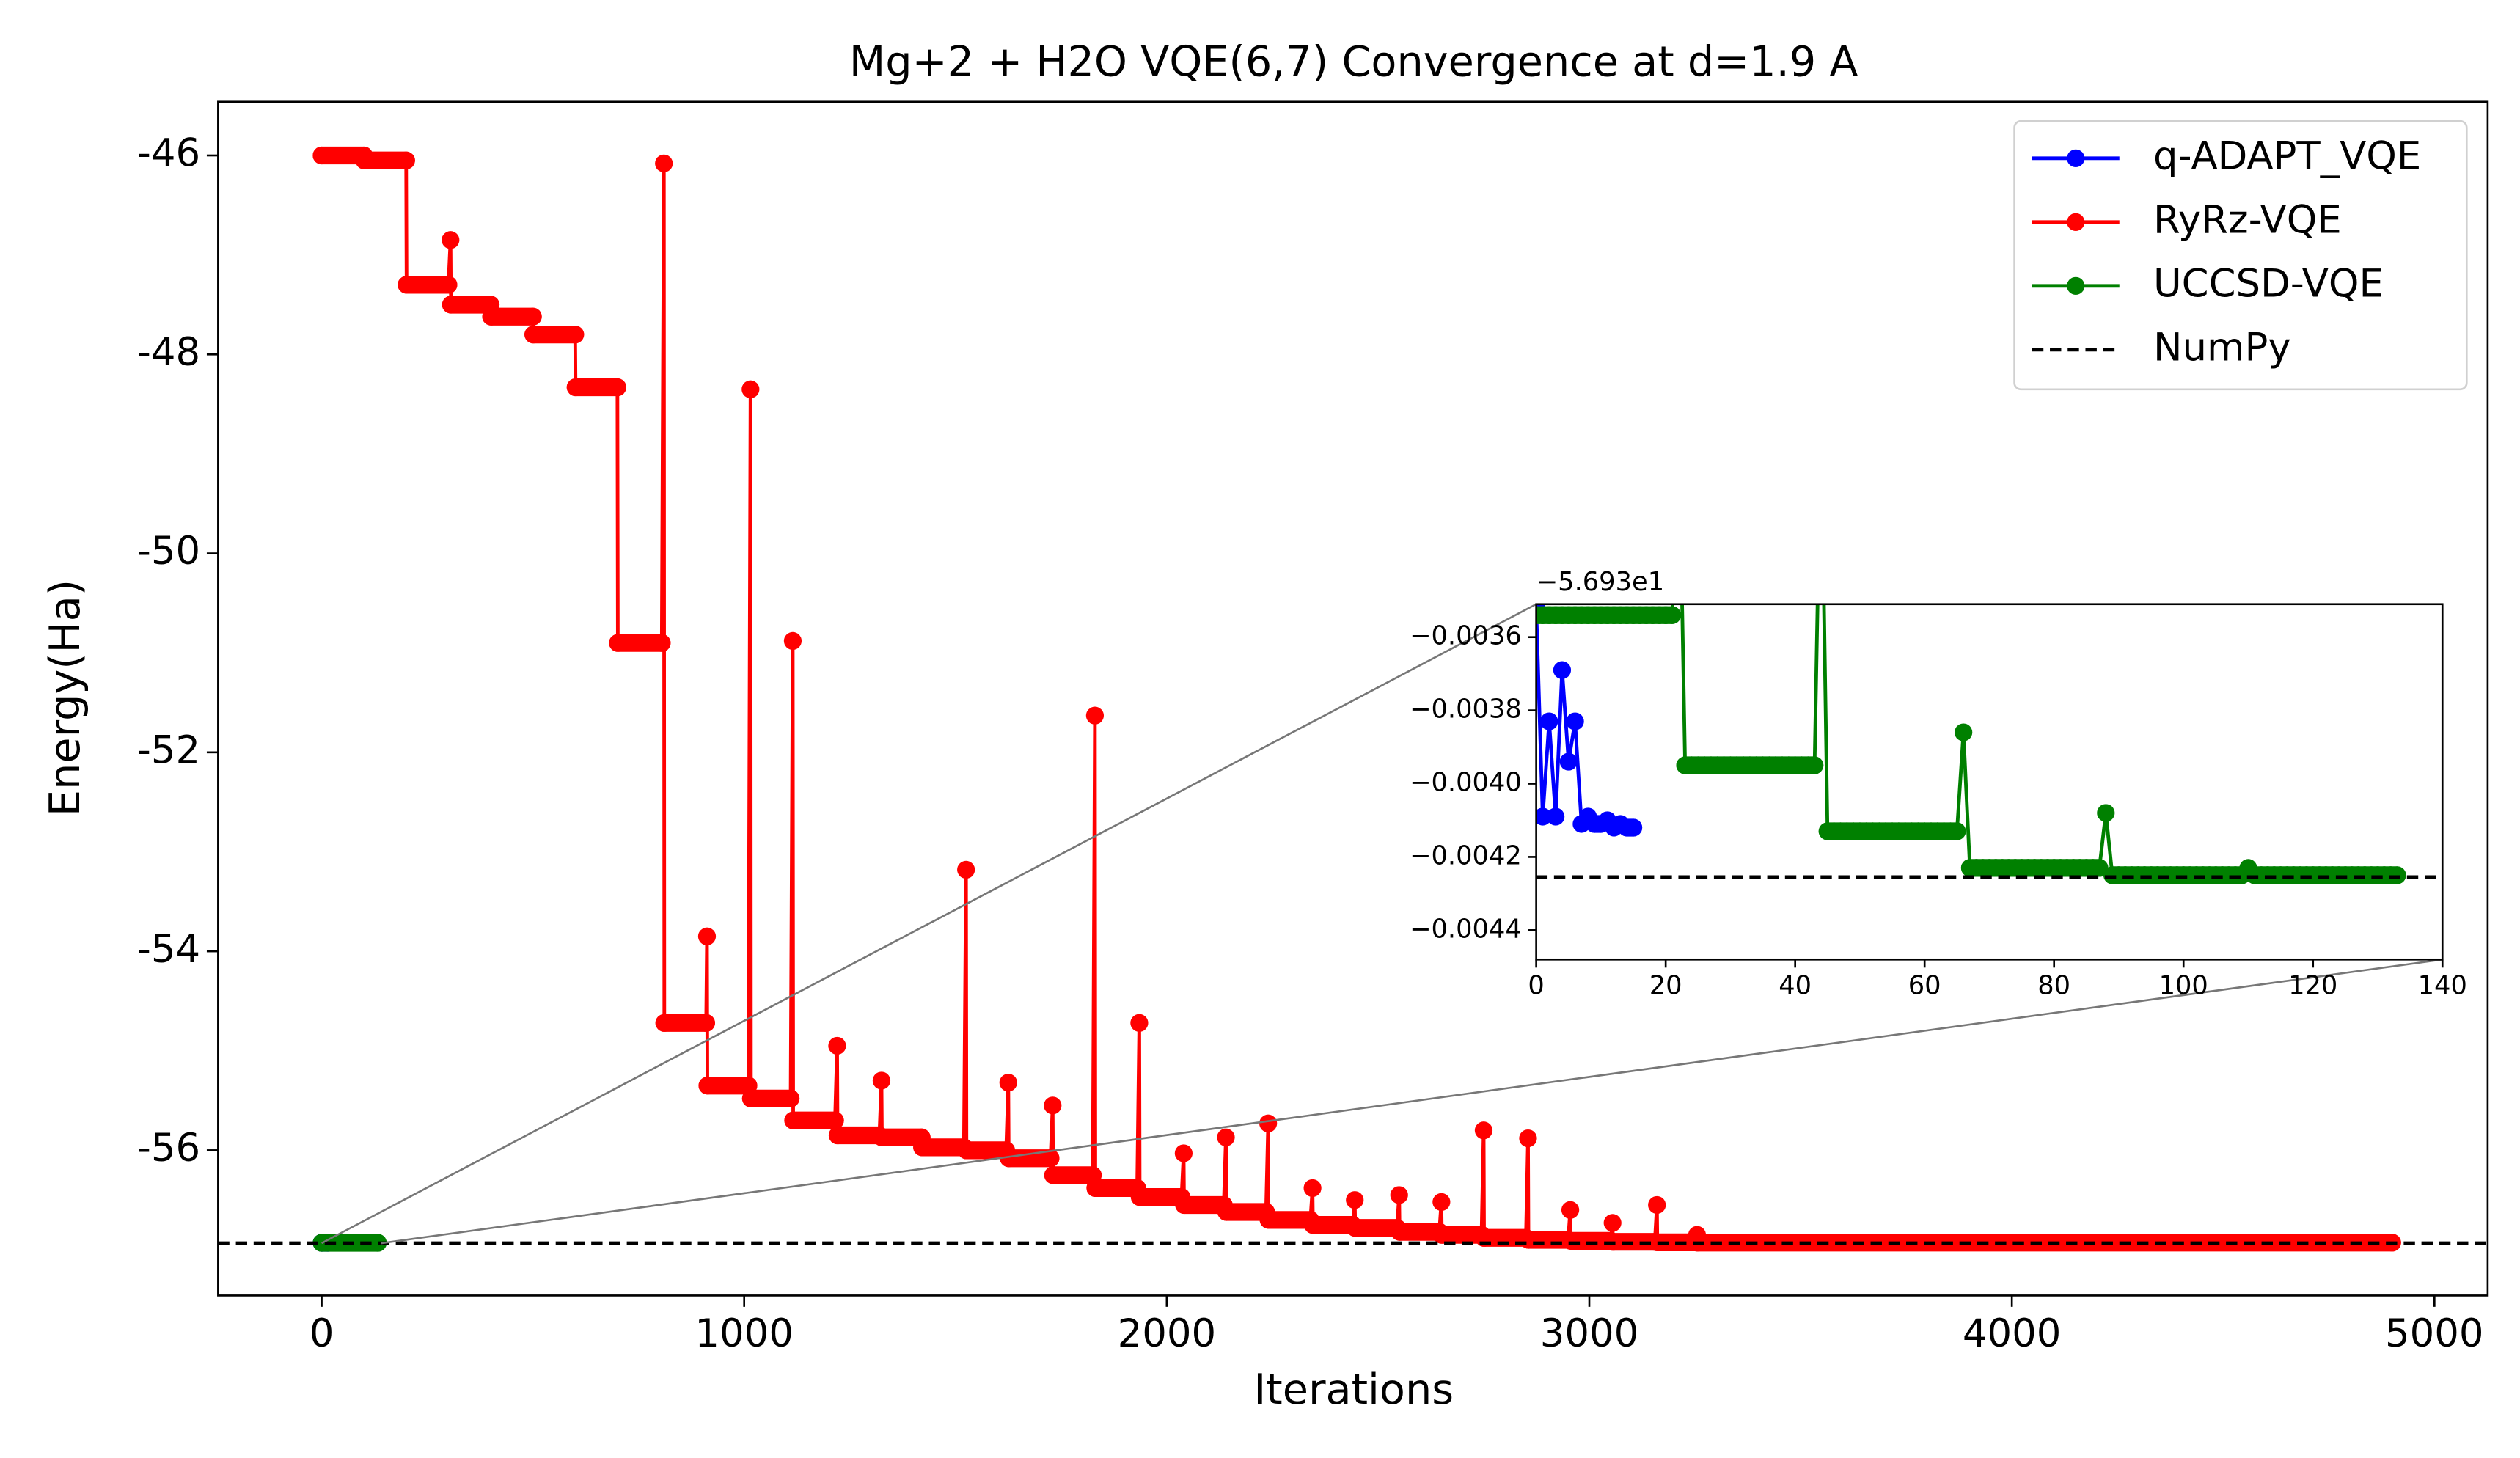 The image size is (2520, 1458). Describe the element at coordinates (1466, 636) in the screenshot. I see `y-tick-label: −0.0036` at that location.